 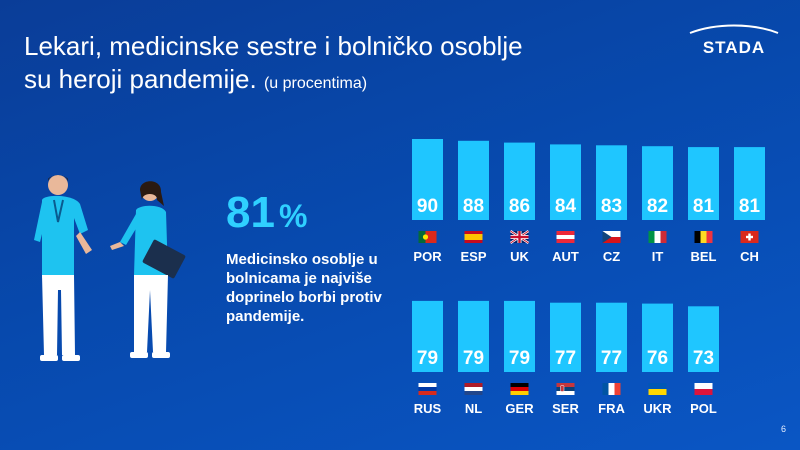 I want to click on flag-france-icon, so click(x=611, y=389).